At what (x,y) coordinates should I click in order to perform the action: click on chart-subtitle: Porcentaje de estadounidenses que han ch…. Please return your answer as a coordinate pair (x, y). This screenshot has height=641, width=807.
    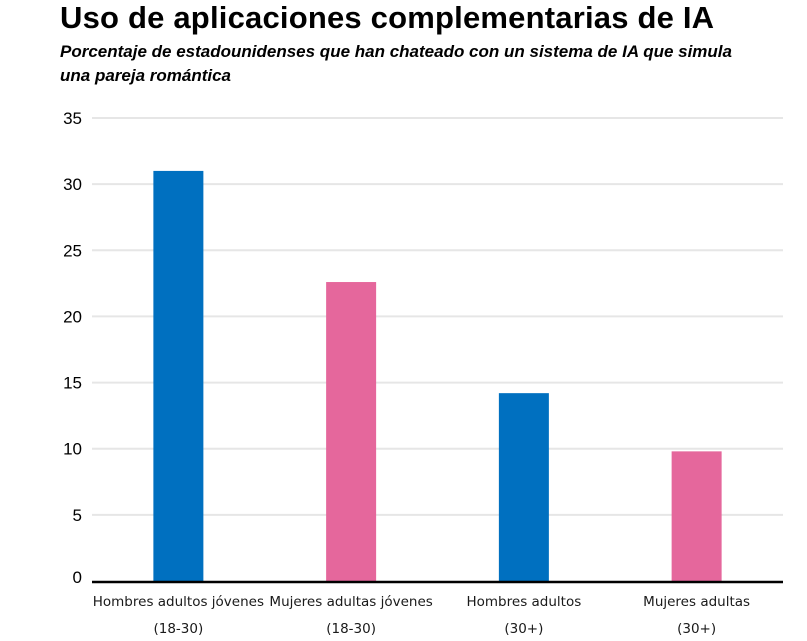
    Looking at the image, I should click on (396, 63).